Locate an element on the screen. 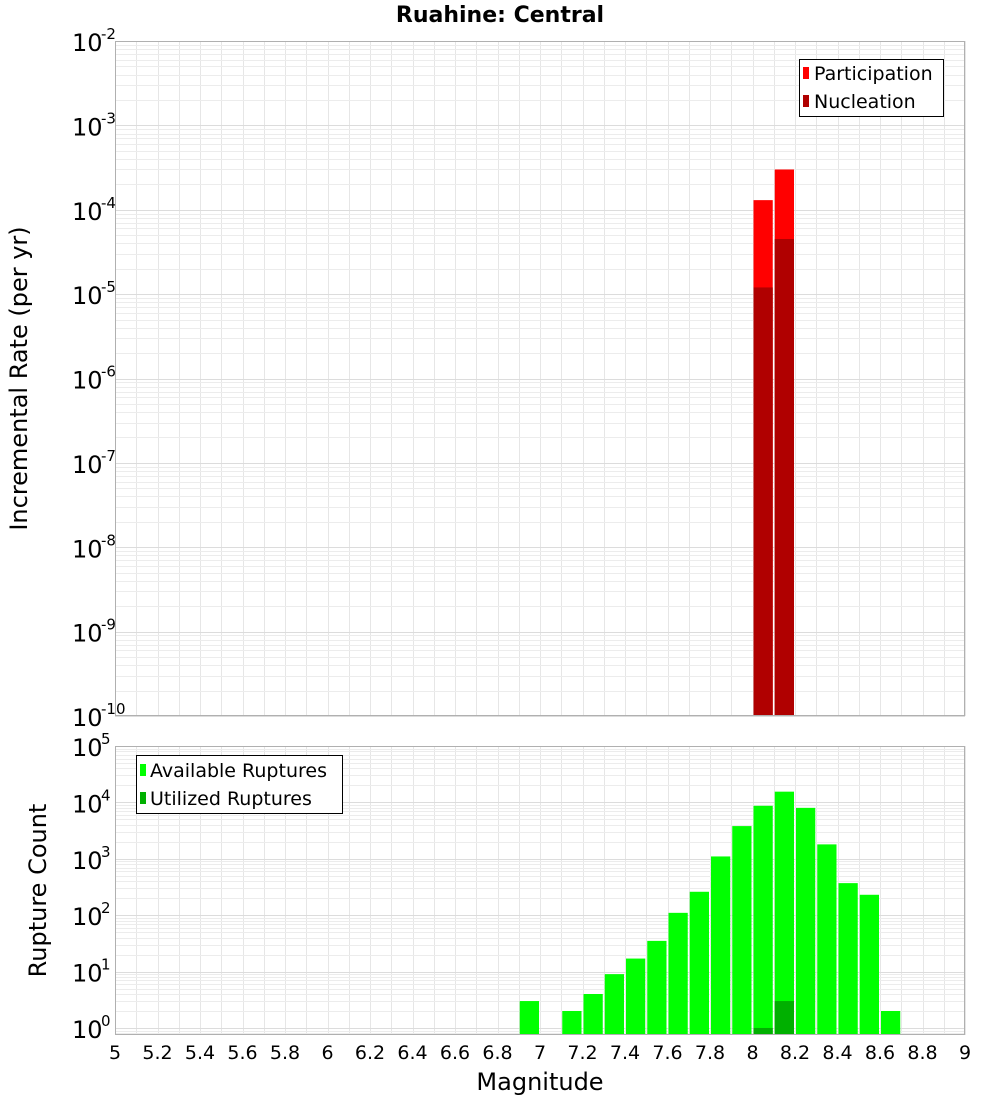 This screenshot has width=1000, height=1104. y-tick-exponent: -3 is located at coordinates (108, 118).